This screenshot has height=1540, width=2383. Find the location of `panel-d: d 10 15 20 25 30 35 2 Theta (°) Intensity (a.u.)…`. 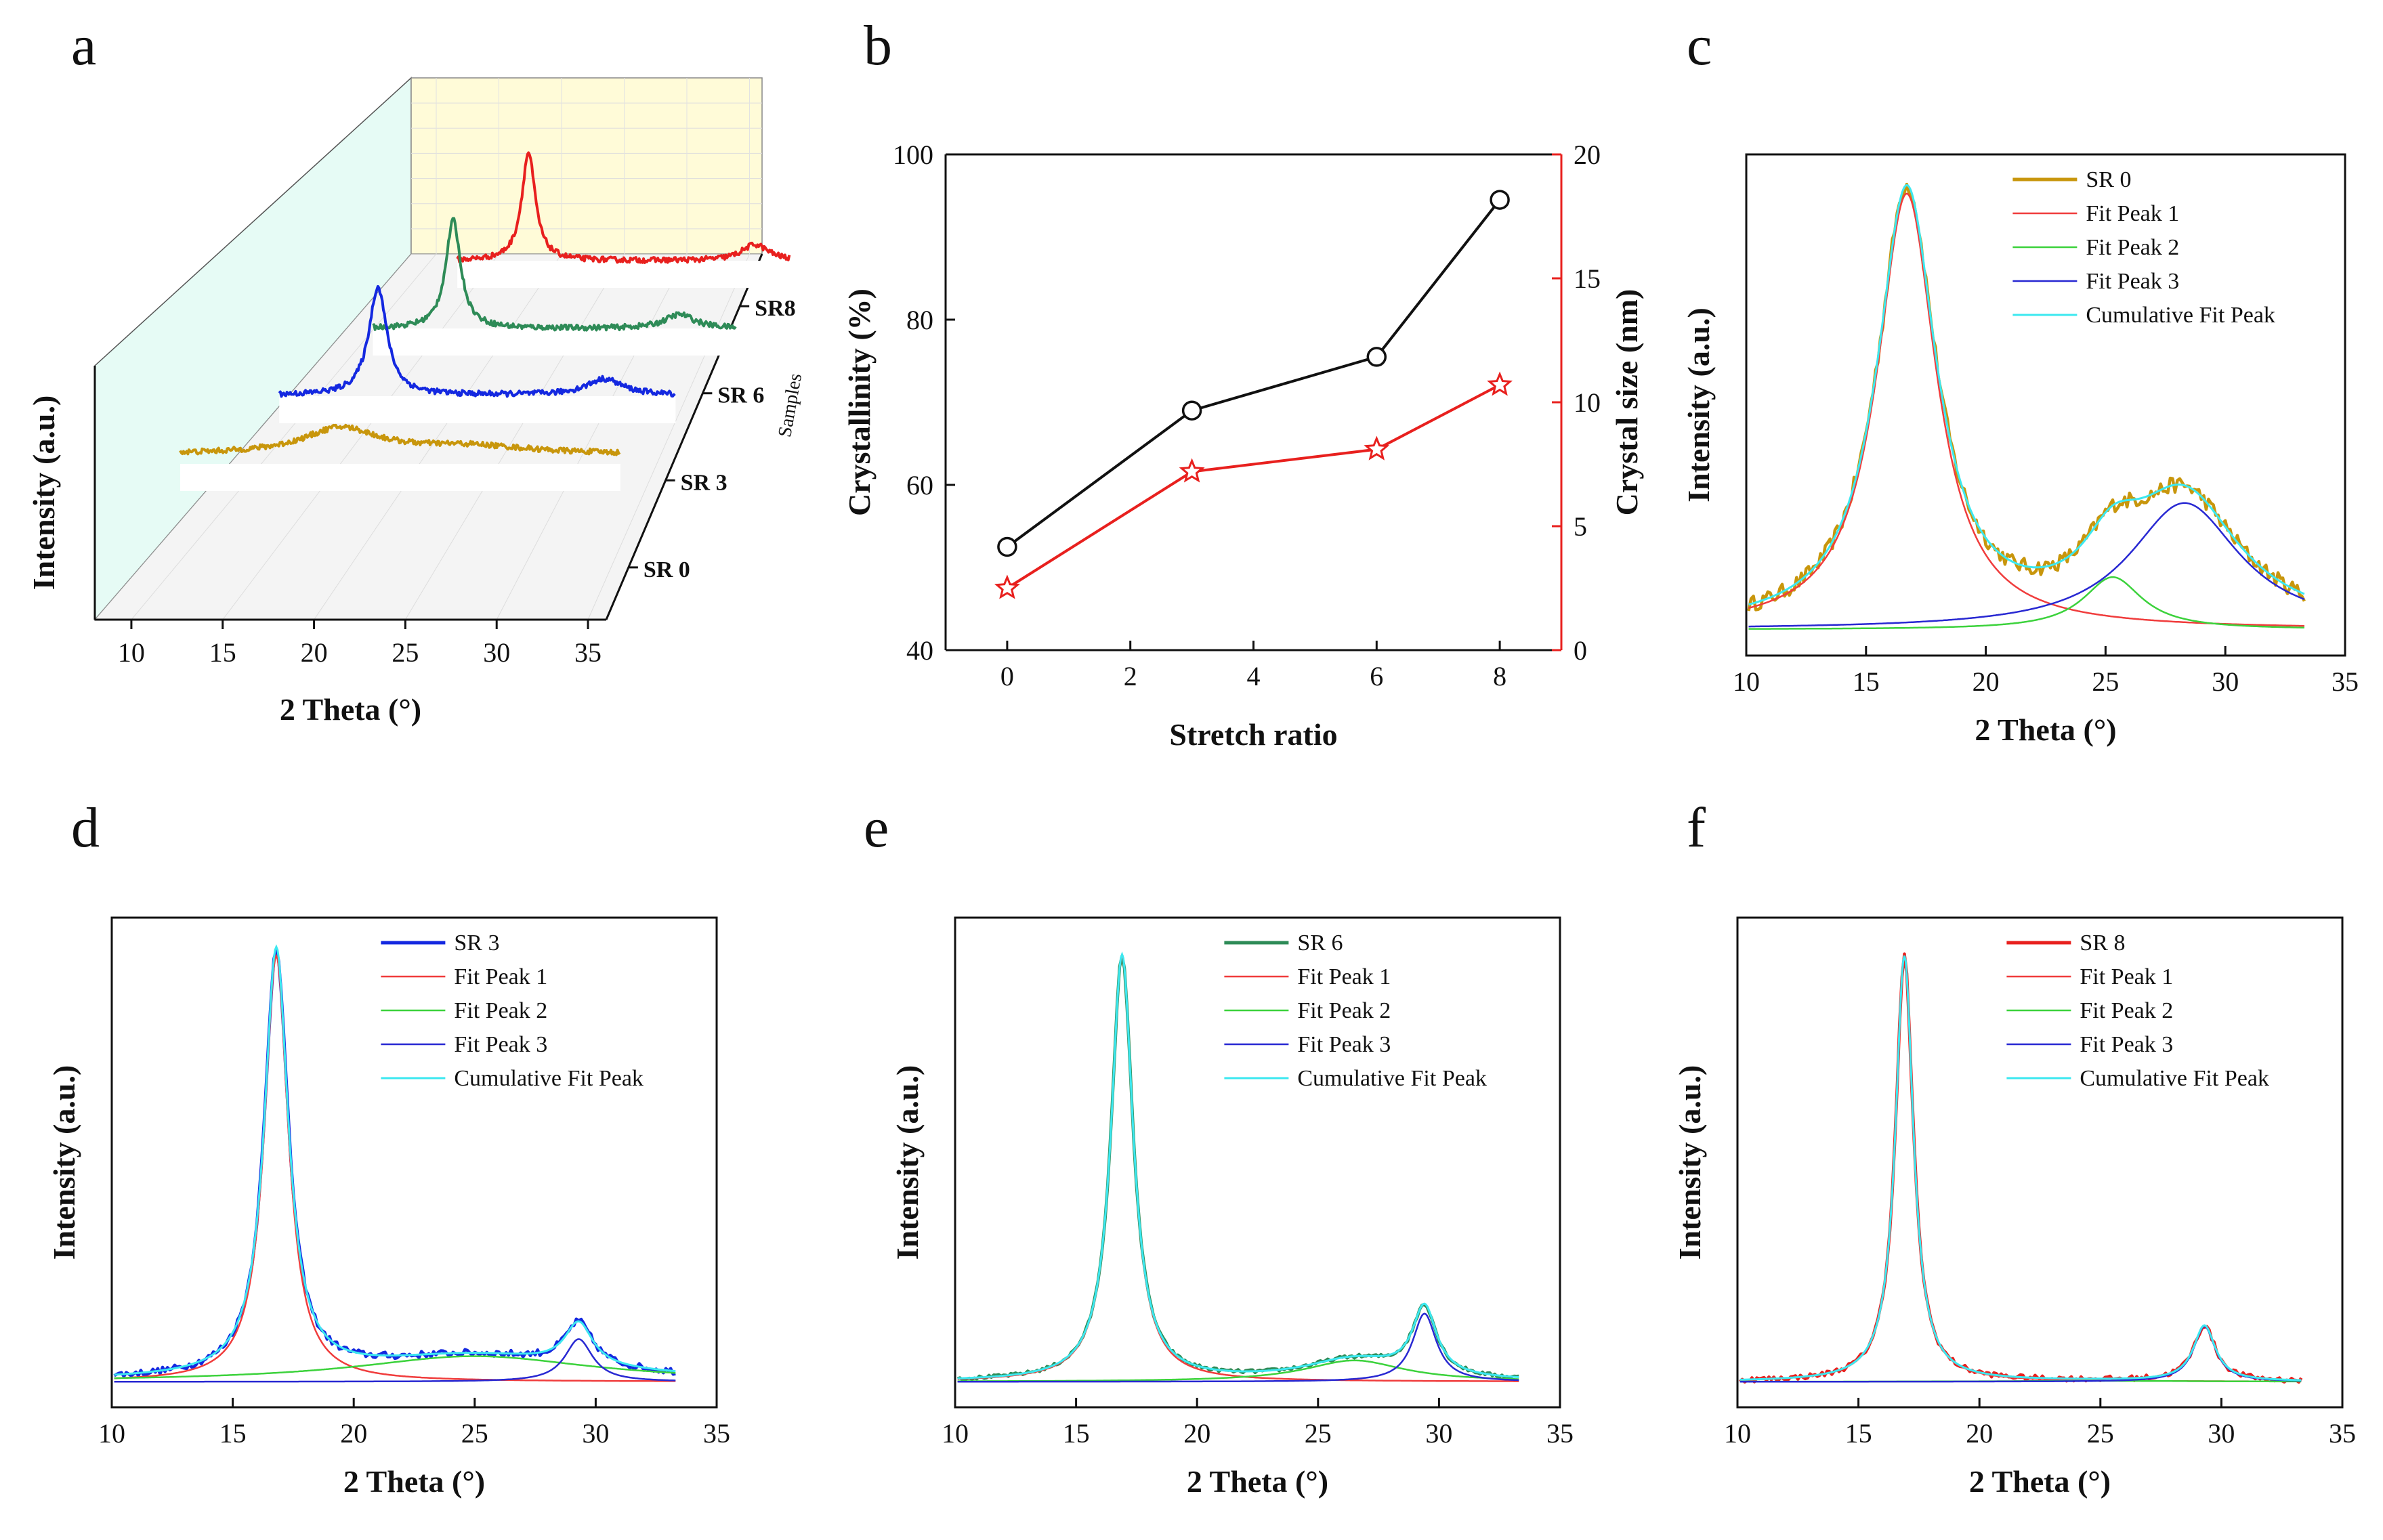

panel-d: d 10 15 20 25 30 35 2 Theta (°) Intensity (a.u.)… is located at coordinates (388, 1148).